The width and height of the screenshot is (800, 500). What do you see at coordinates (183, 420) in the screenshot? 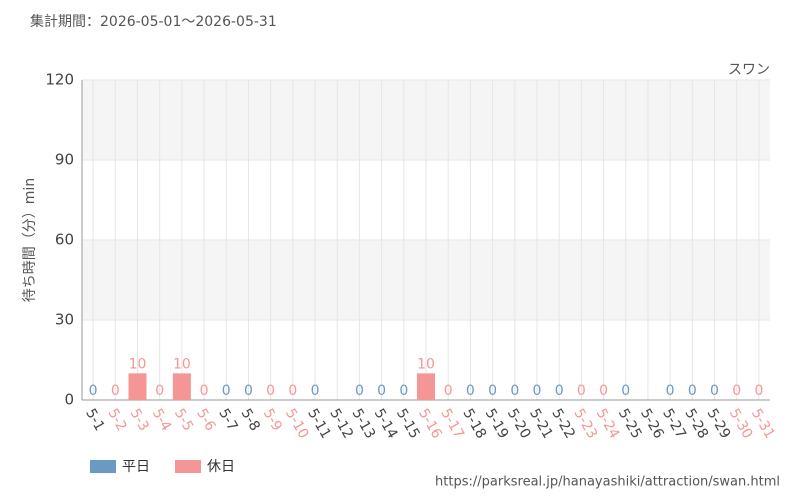
I see `x-tick-label: 5-5` at bounding box center [183, 420].